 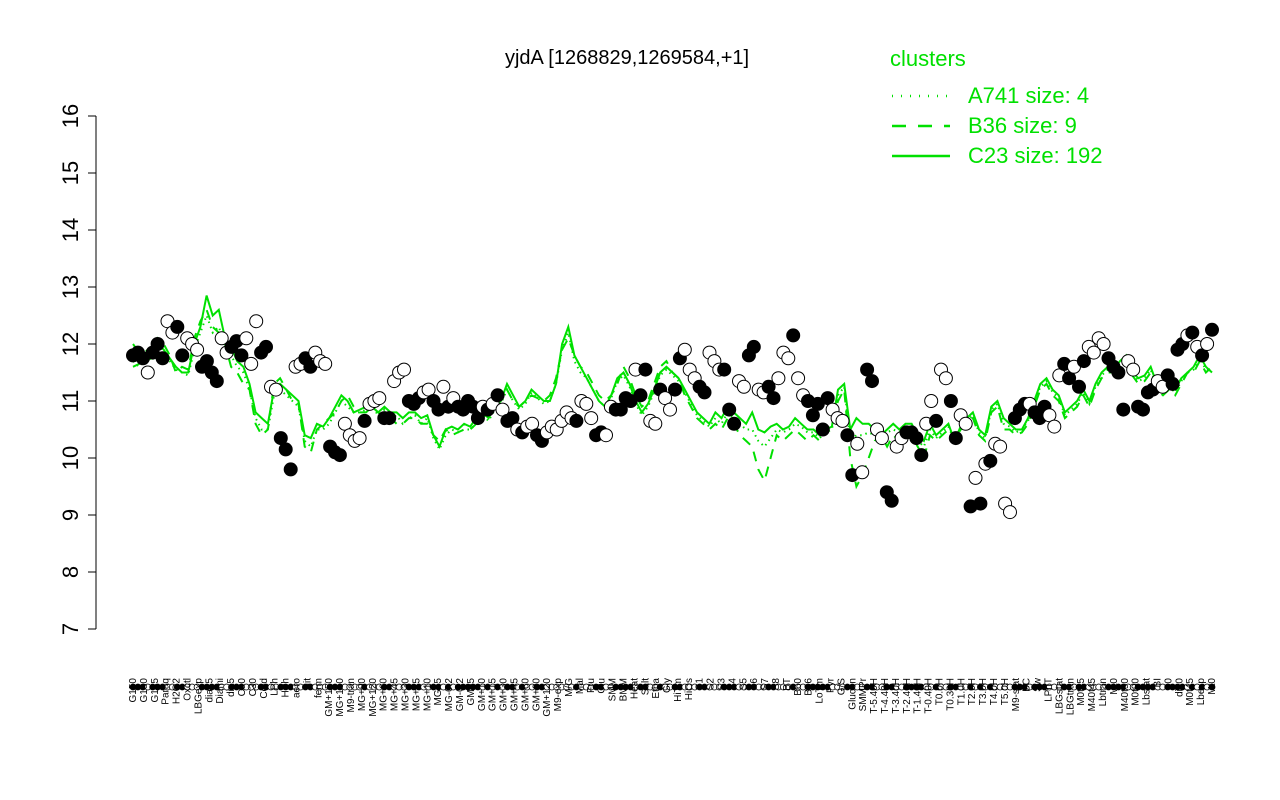 I want to click on x-tick-label: aero, so click(x=296, y=688).